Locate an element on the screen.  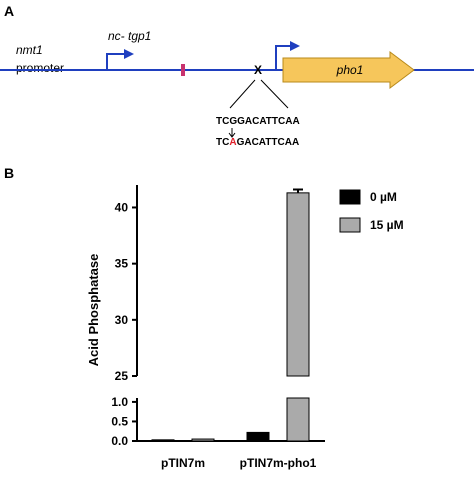
panel-label: B is located at coordinates (9, 173).